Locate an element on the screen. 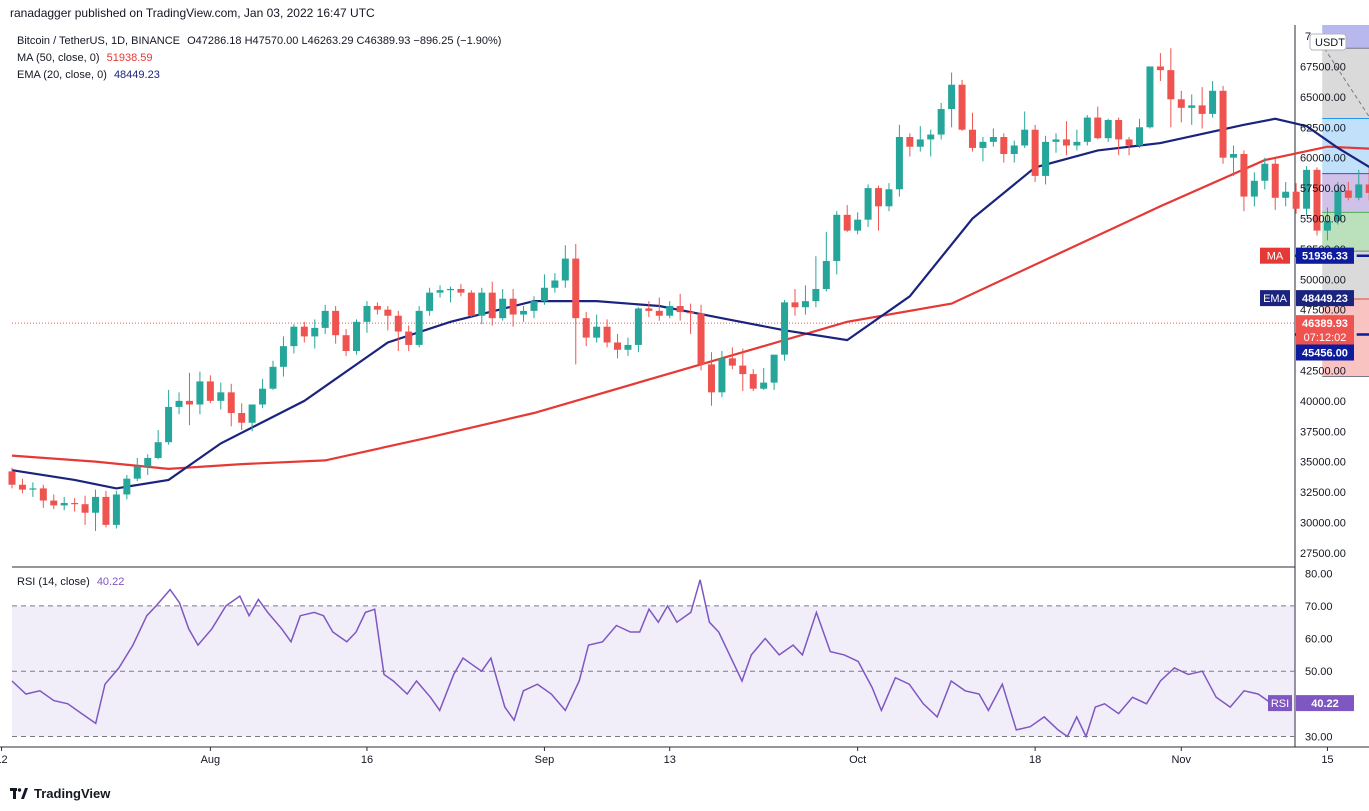 Image resolution: width=1369 pixels, height=811 pixels. price-tick-label: 32500.00 is located at coordinates (1323, 493).